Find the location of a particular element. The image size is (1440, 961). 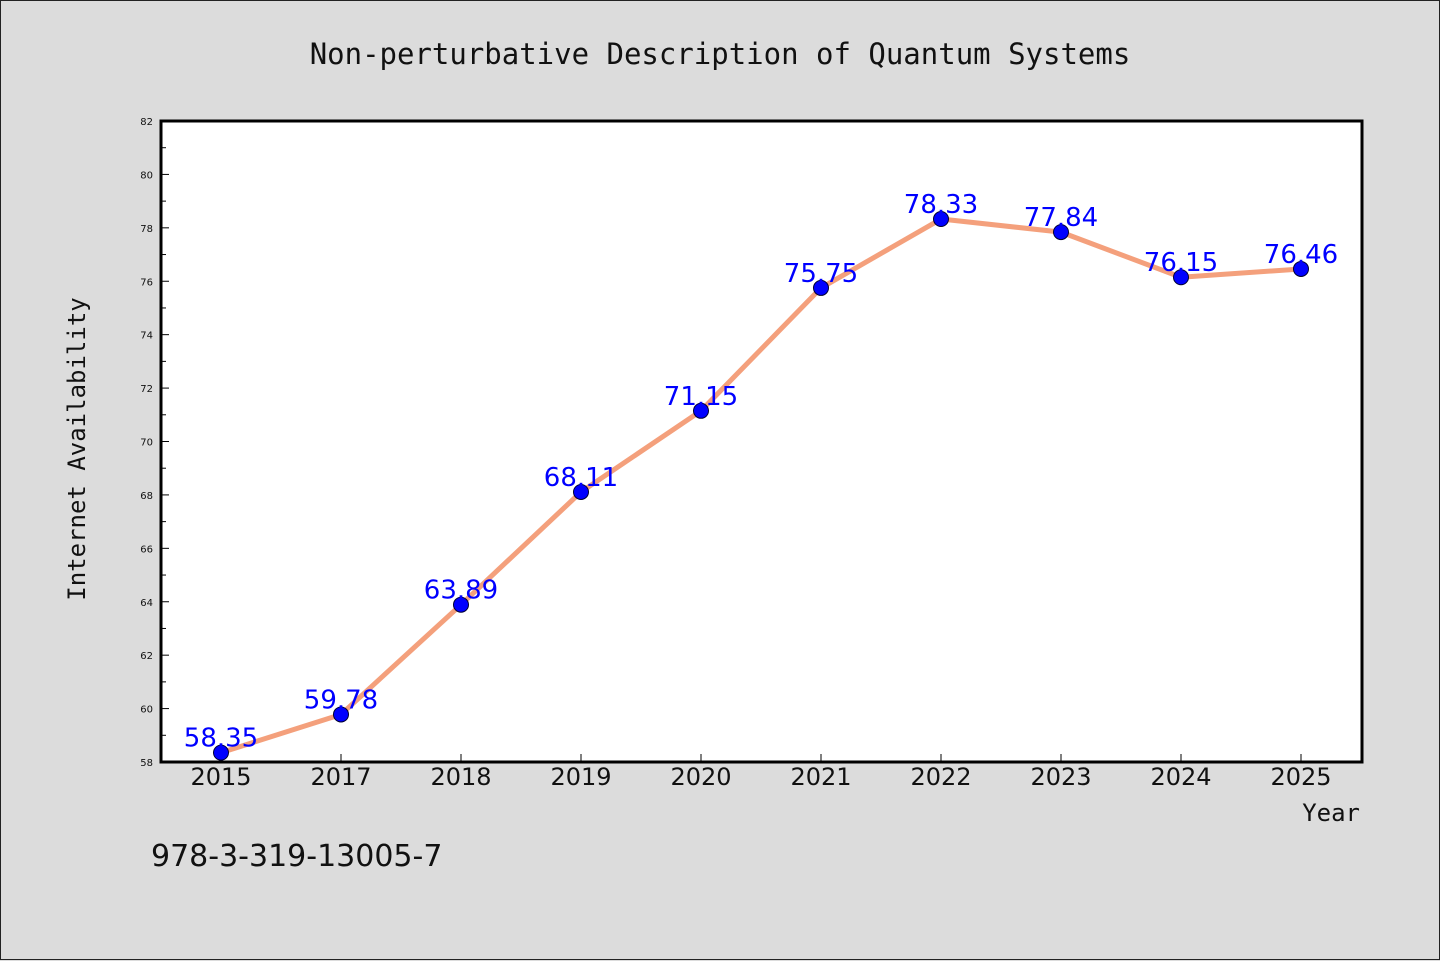

y-tick-label: 60 is located at coordinates (146, 710).